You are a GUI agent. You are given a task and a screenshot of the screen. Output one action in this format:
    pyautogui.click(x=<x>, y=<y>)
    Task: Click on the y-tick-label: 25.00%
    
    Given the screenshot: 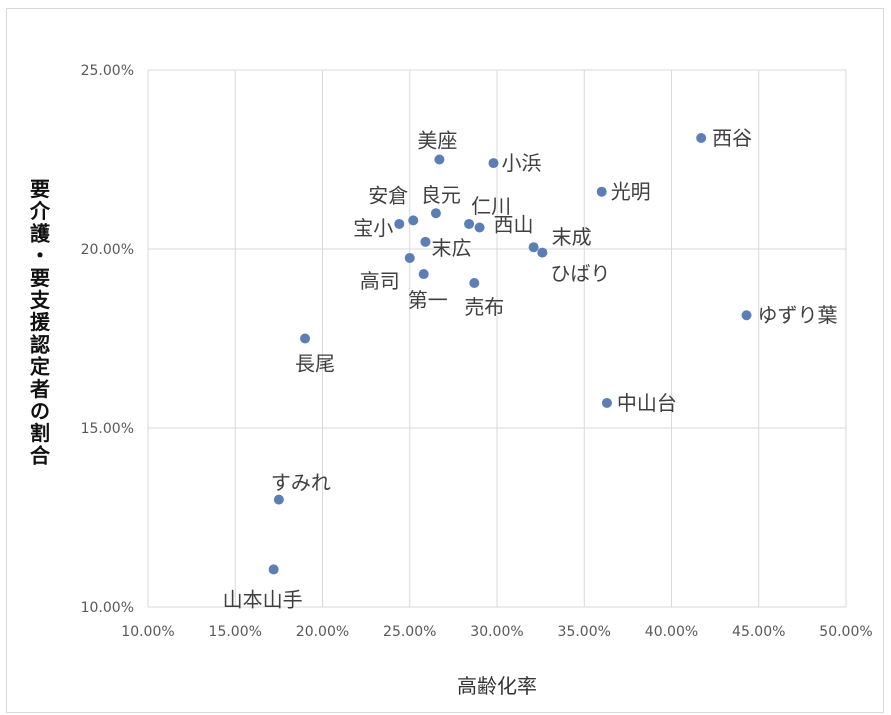 What is the action you would take?
    pyautogui.click(x=107, y=71)
    